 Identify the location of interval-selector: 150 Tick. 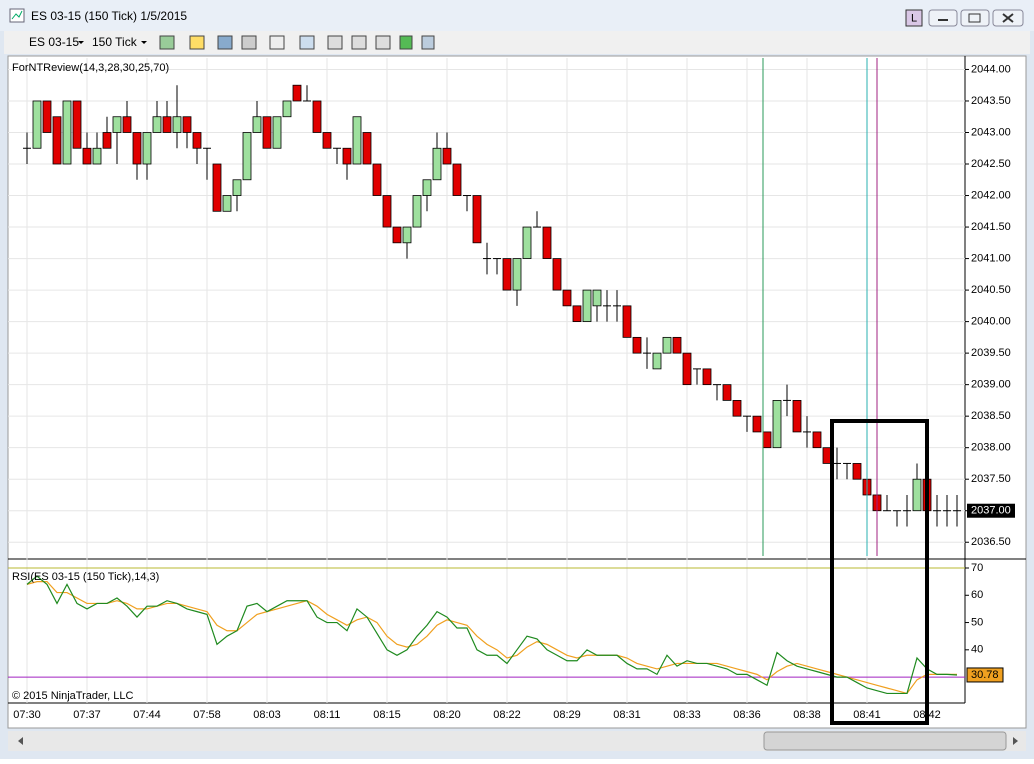
(115, 42).